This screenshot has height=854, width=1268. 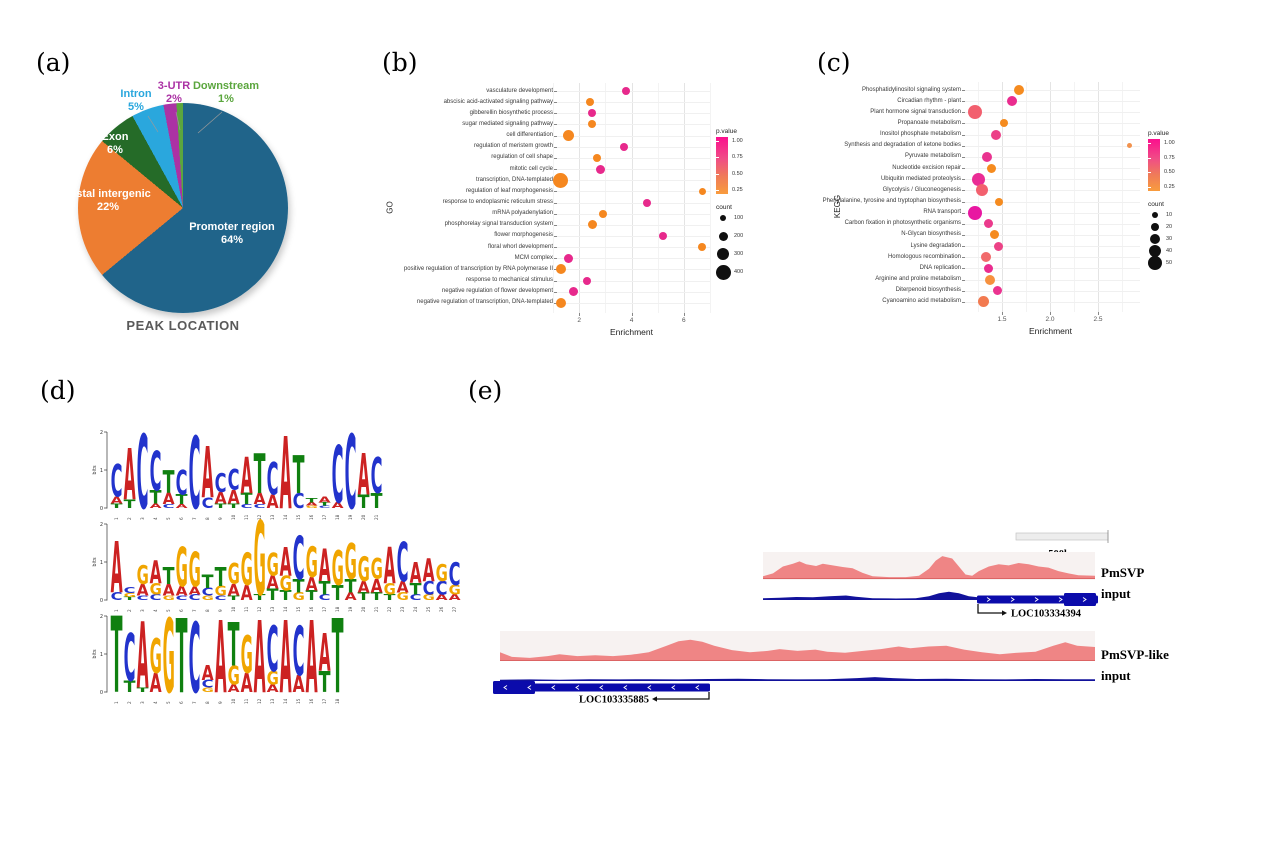 I want to click on logo-position-number: 11, so click(x=246, y=609).